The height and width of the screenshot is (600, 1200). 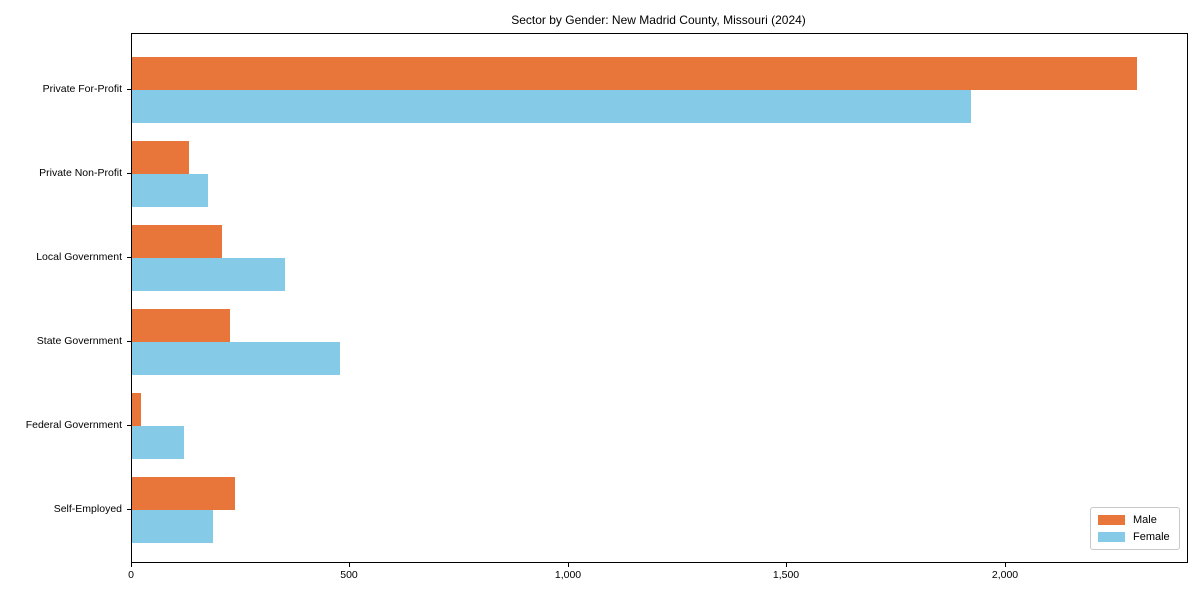 What do you see at coordinates (177, 241) in the screenshot?
I see `bar-male-local-government` at bounding box center [177, 241].